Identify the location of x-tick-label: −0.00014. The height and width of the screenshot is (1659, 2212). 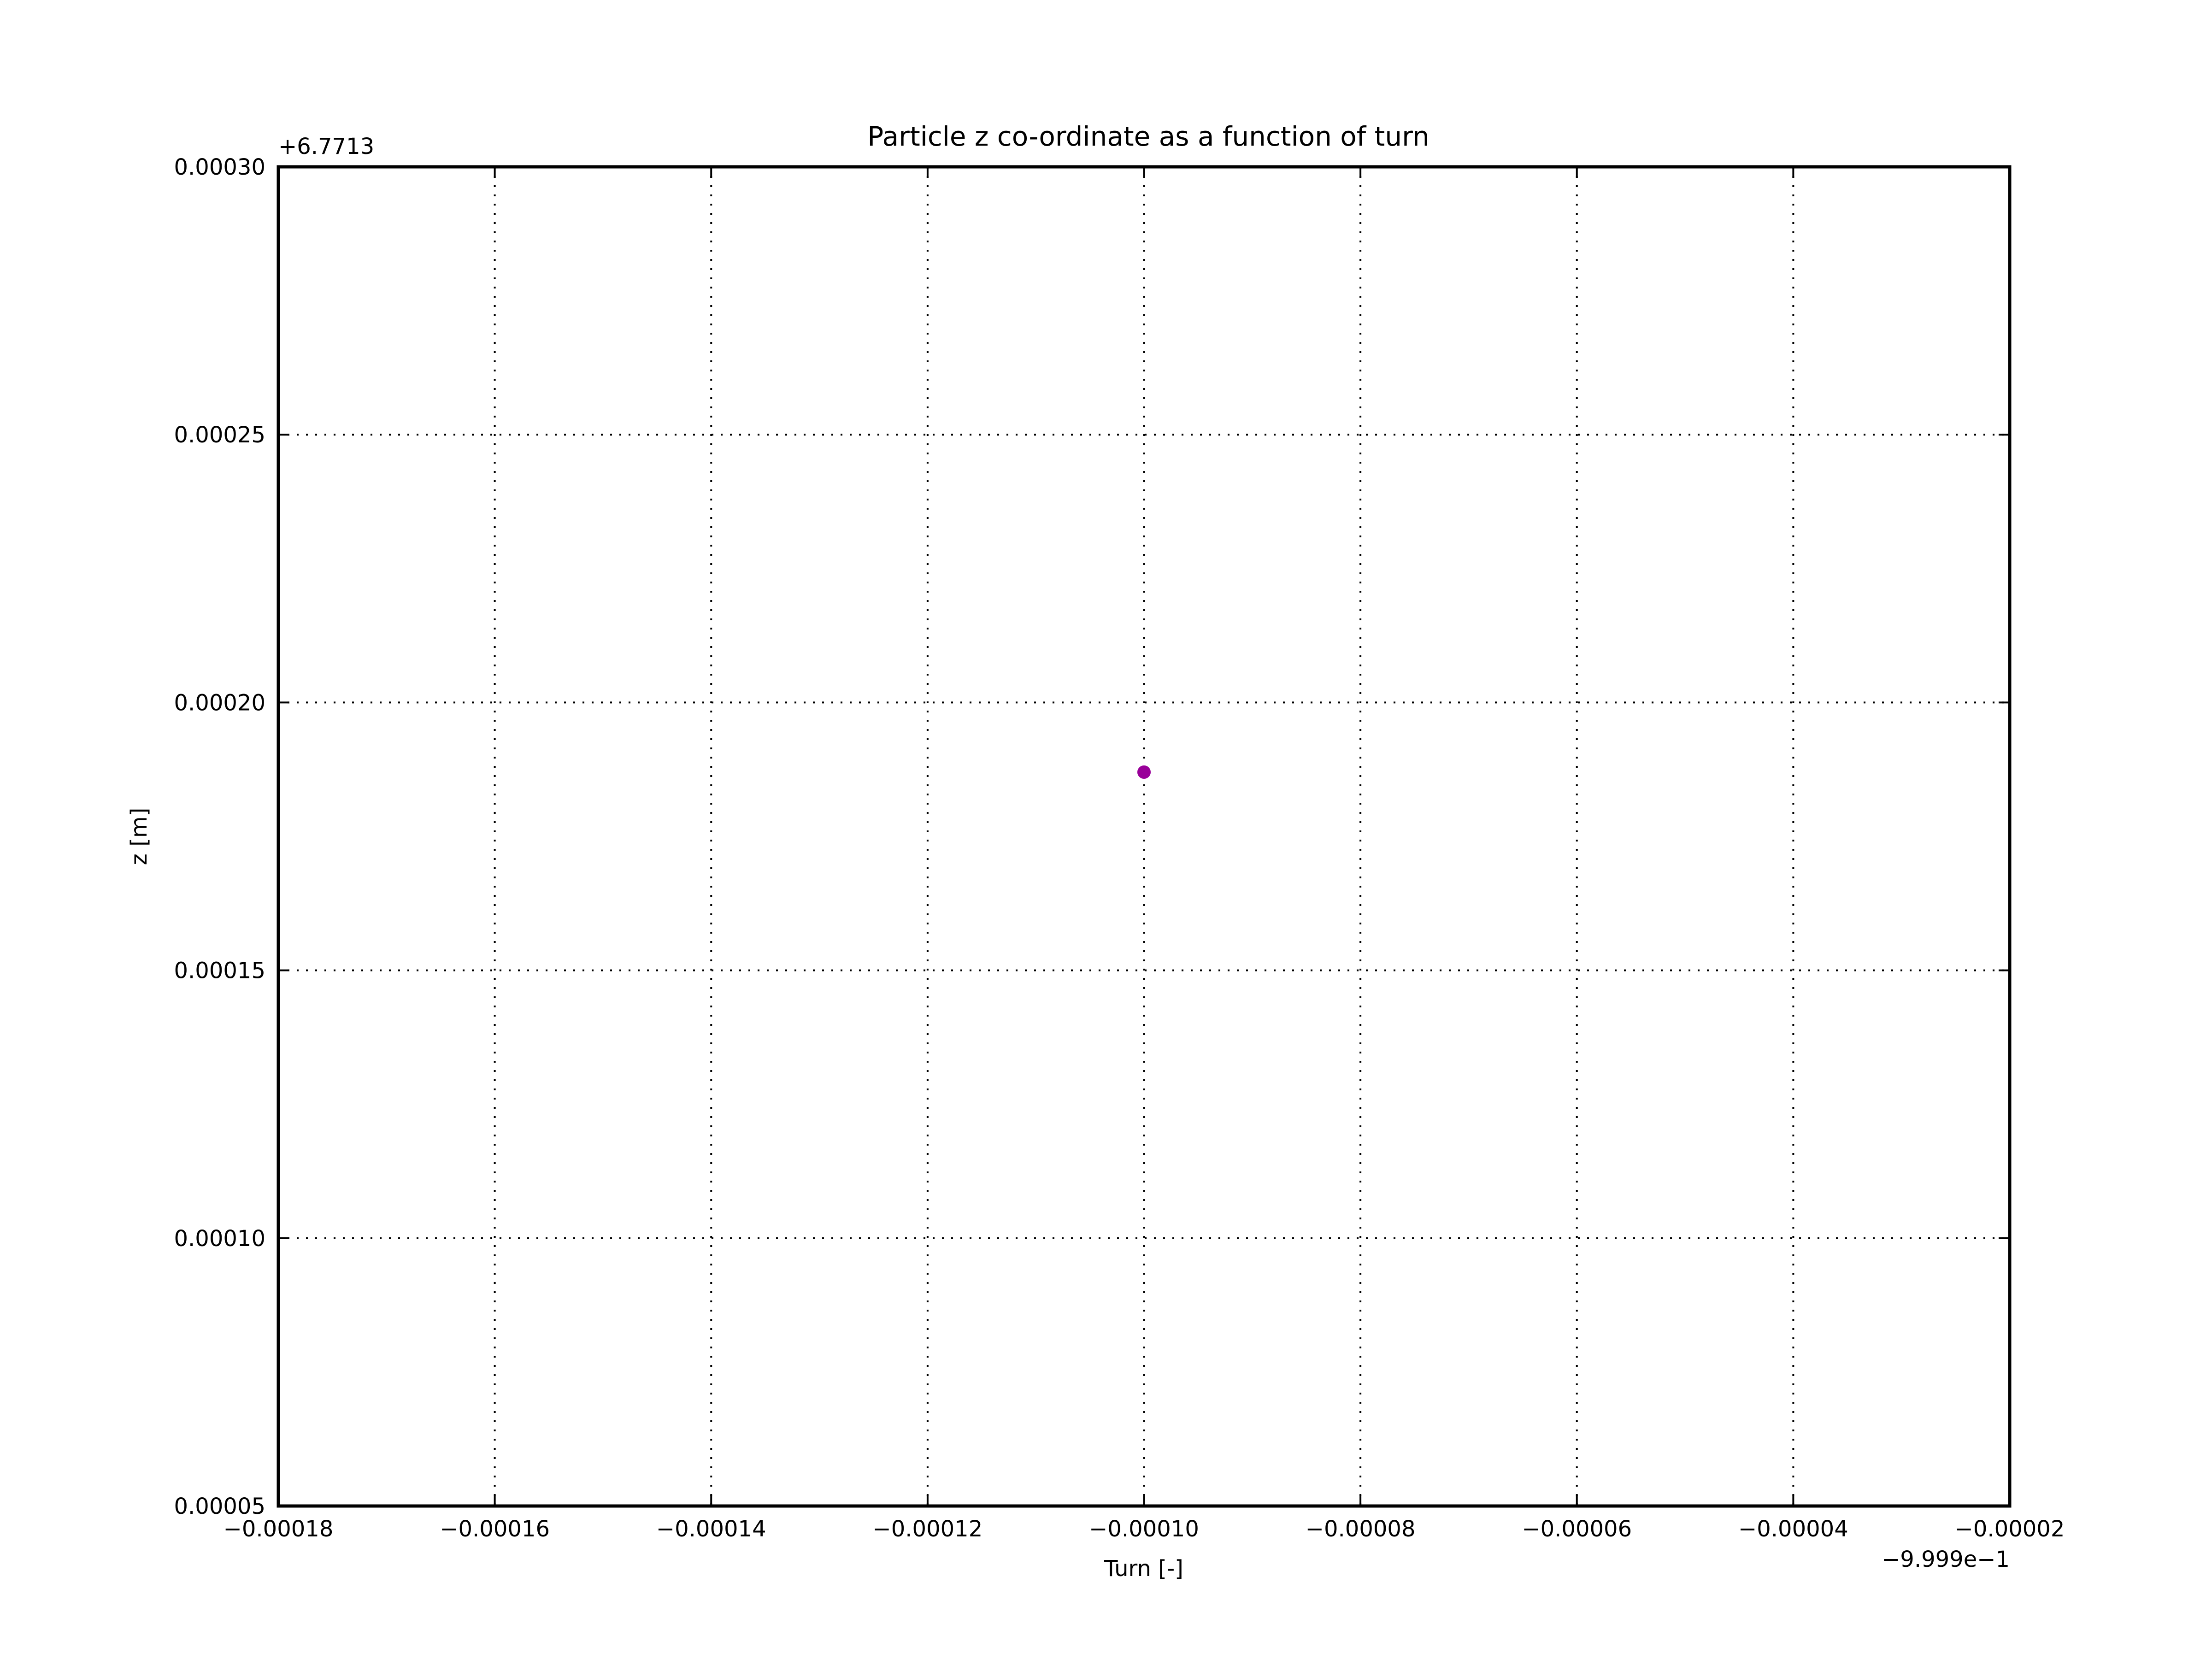
(711, 1529).